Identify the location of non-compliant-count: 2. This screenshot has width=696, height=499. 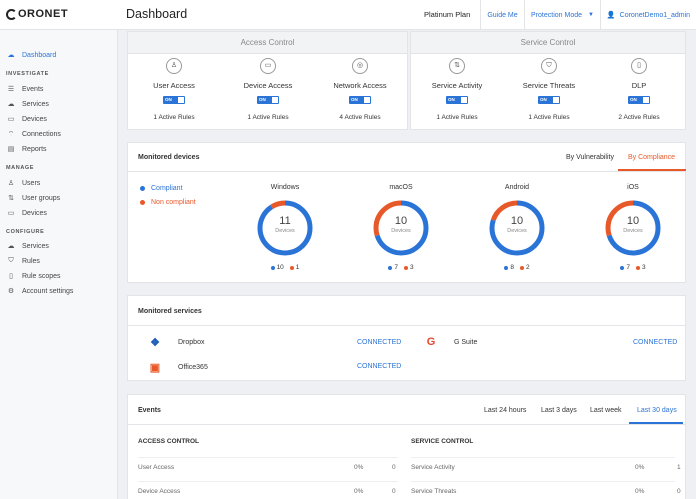
(525, 267).